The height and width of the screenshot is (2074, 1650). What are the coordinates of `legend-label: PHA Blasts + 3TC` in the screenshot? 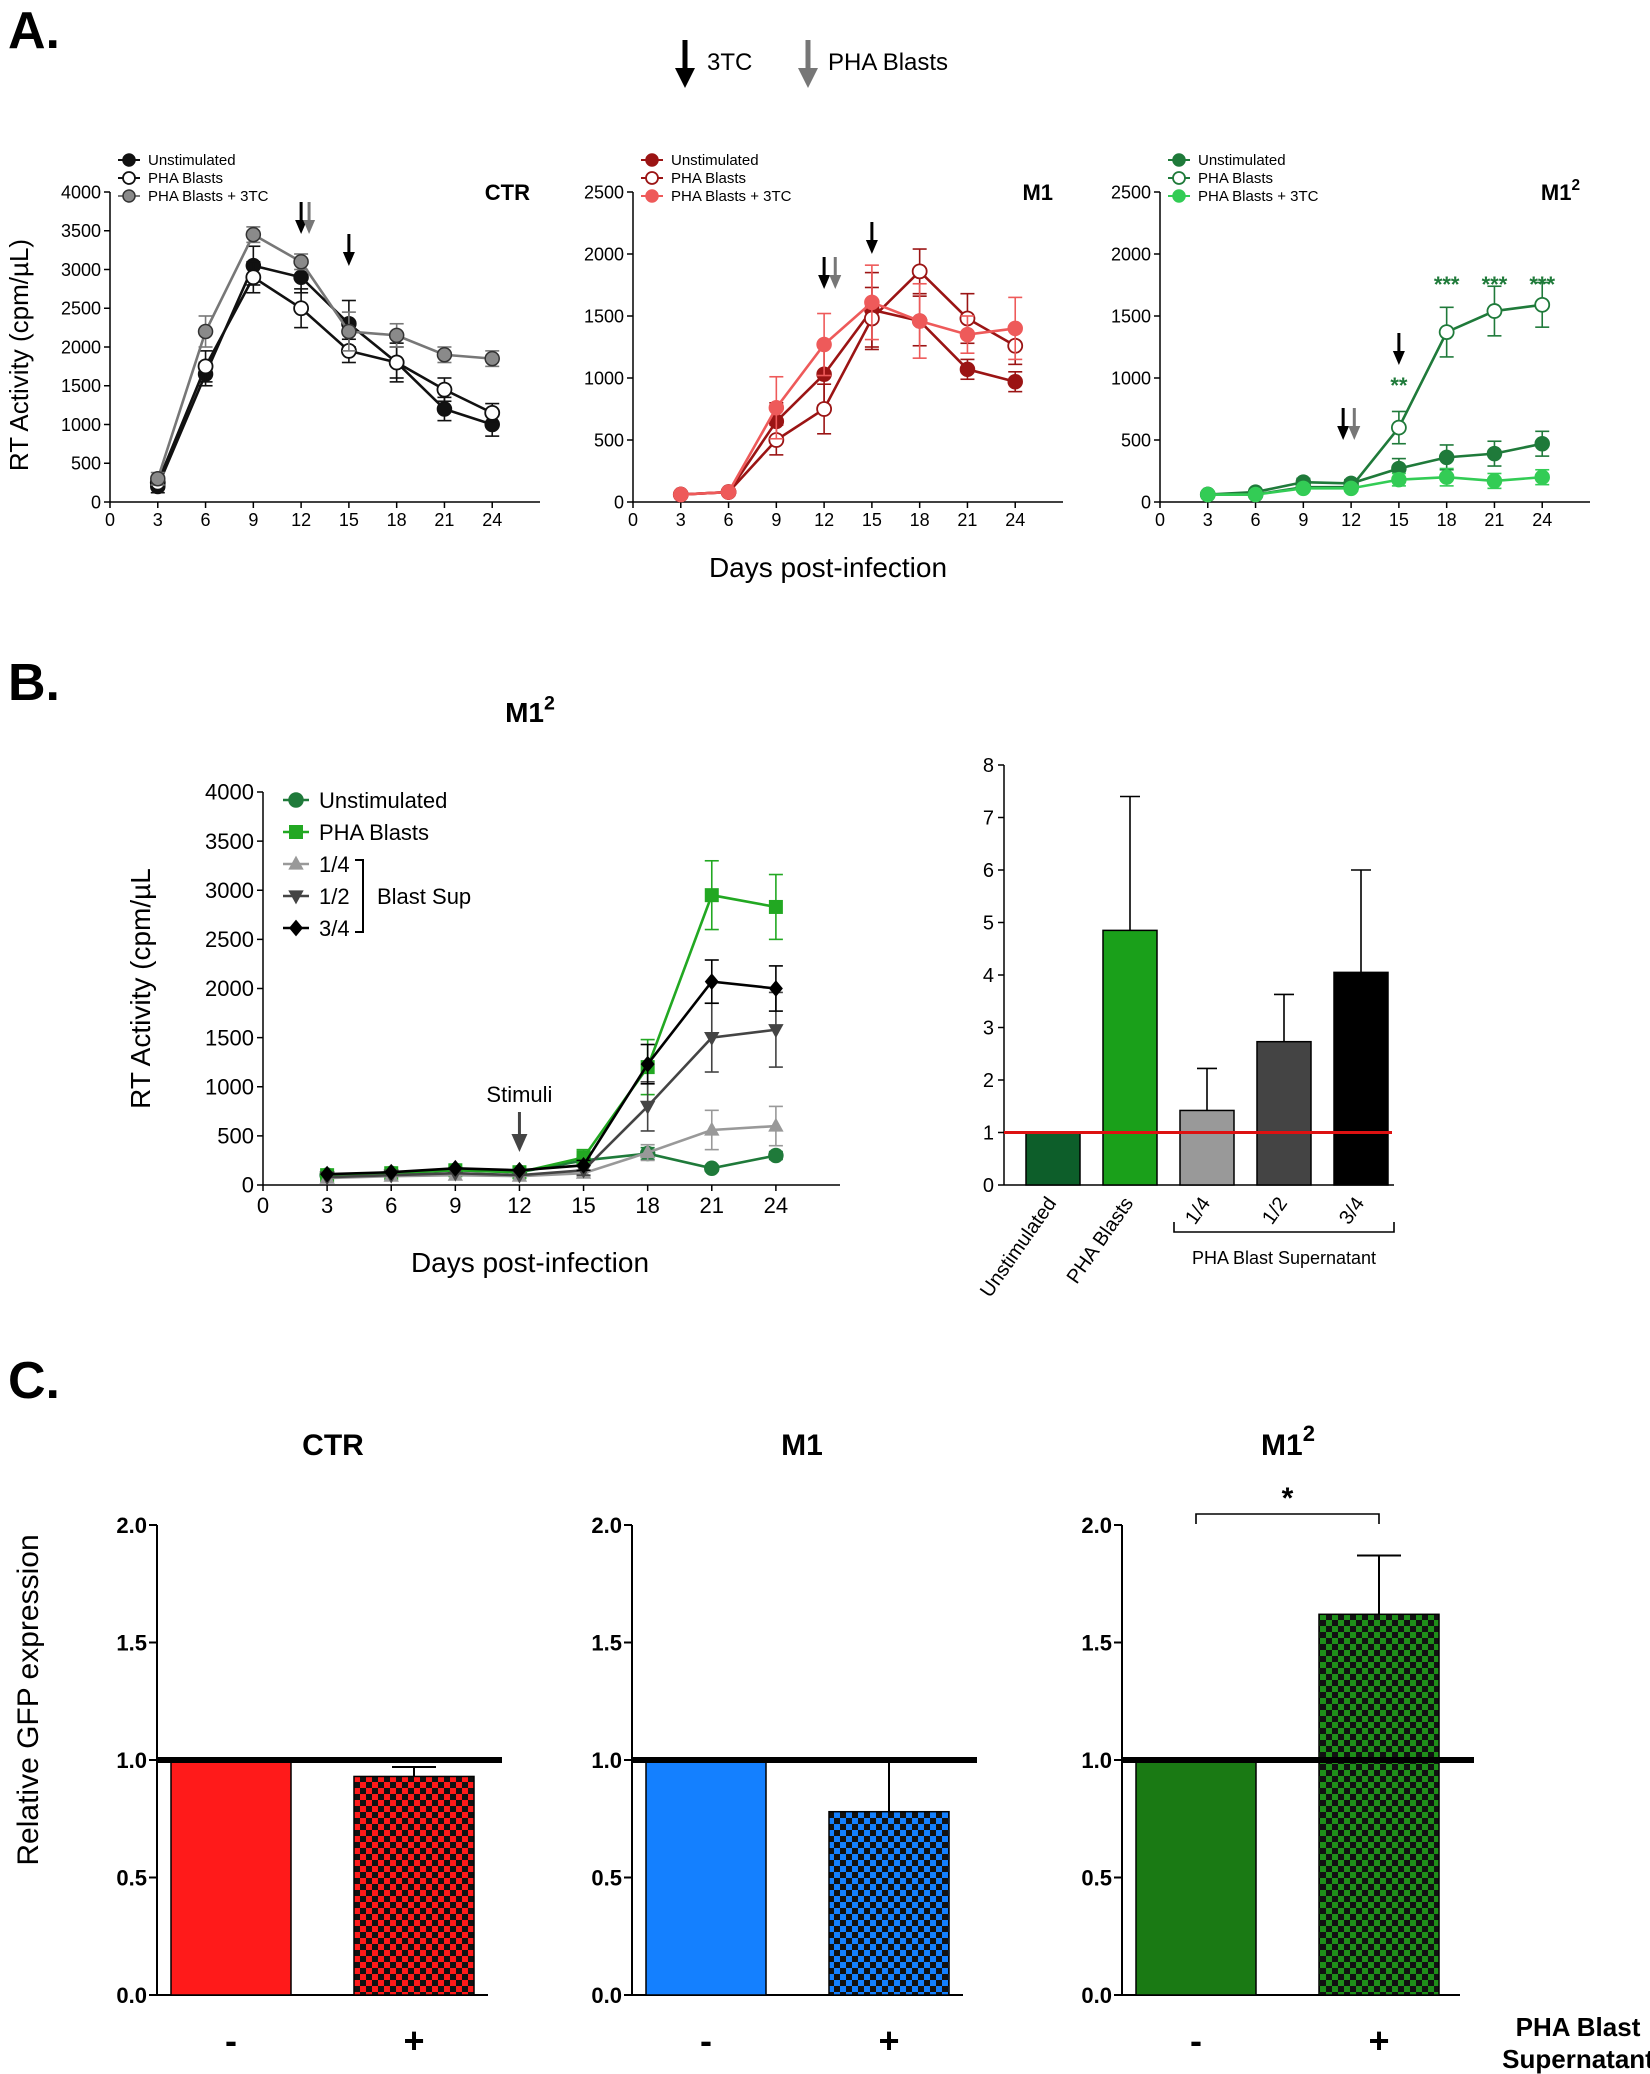 It's located at (731, 196).